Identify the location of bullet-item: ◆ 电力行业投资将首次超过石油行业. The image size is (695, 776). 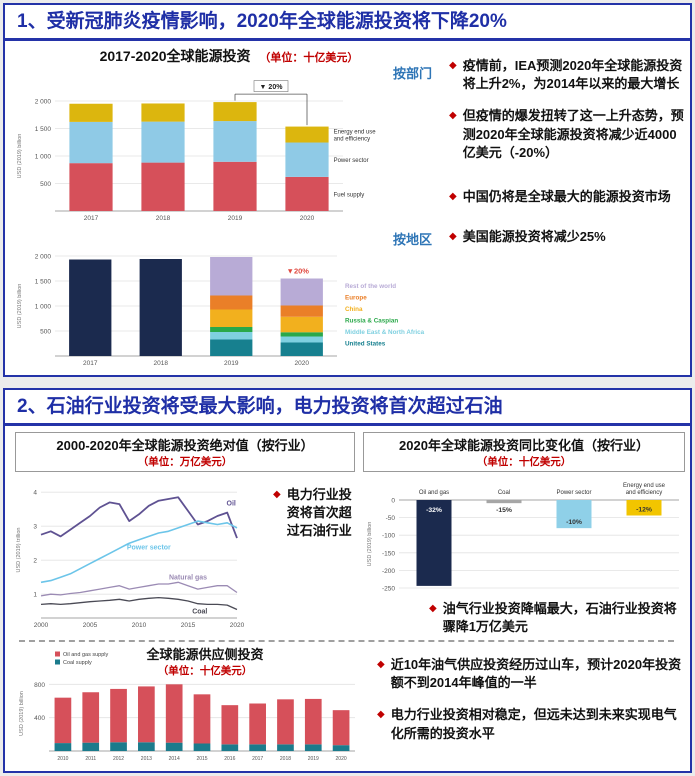
(318, 513).